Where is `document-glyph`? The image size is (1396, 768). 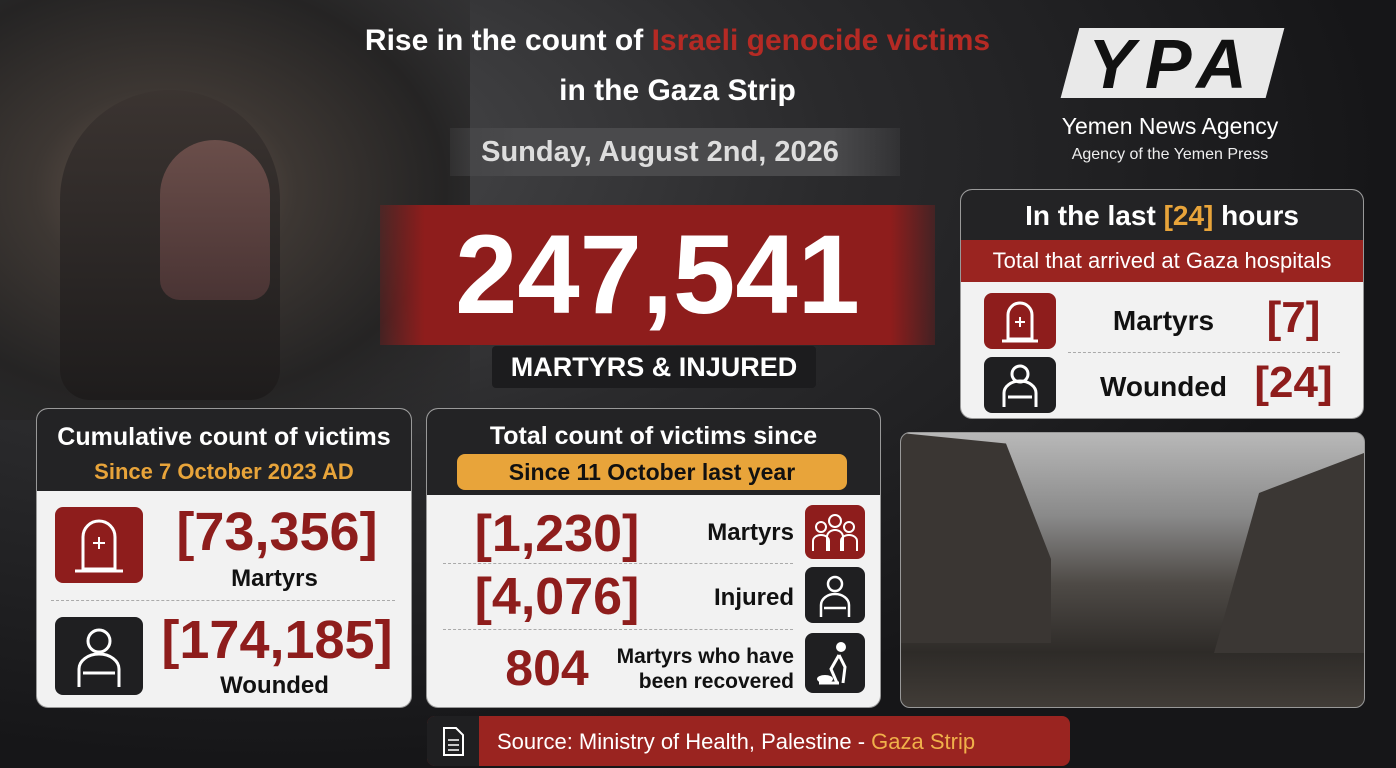
document-glyph is located at coordinates (453, 741).